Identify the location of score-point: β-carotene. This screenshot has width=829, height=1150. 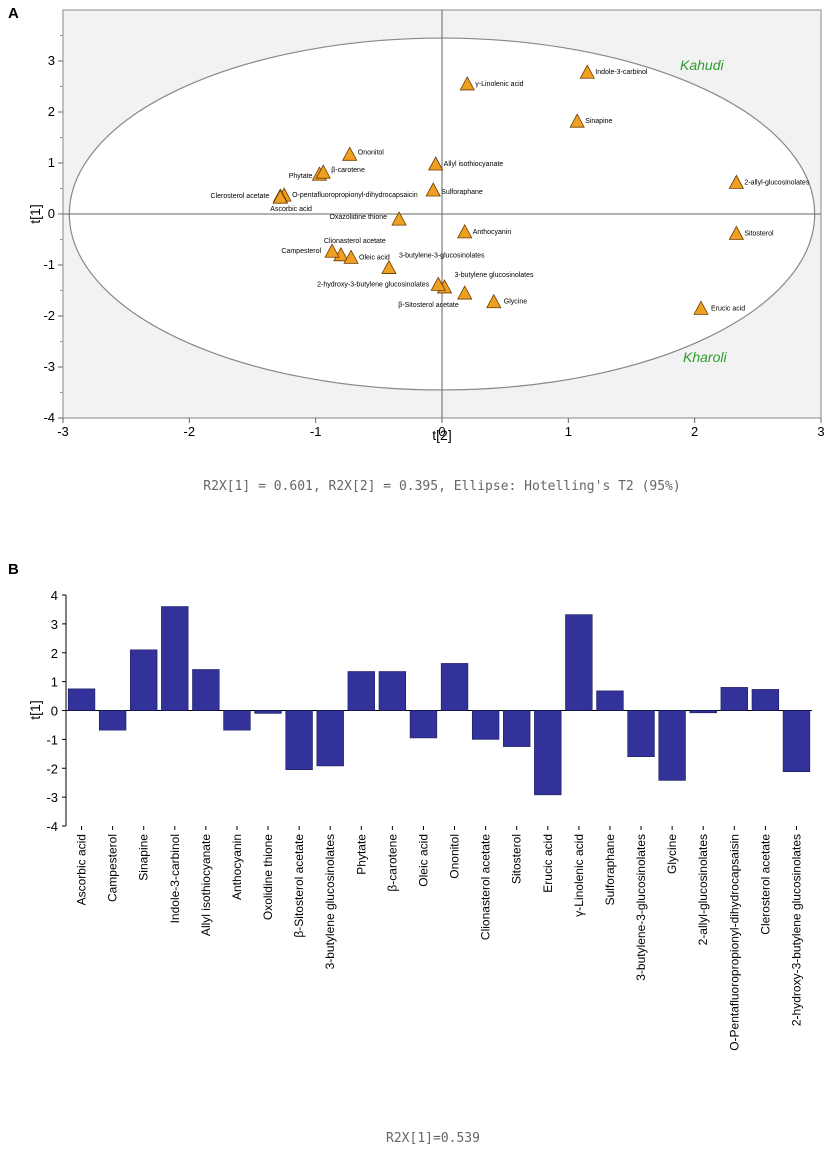
(340, 171).